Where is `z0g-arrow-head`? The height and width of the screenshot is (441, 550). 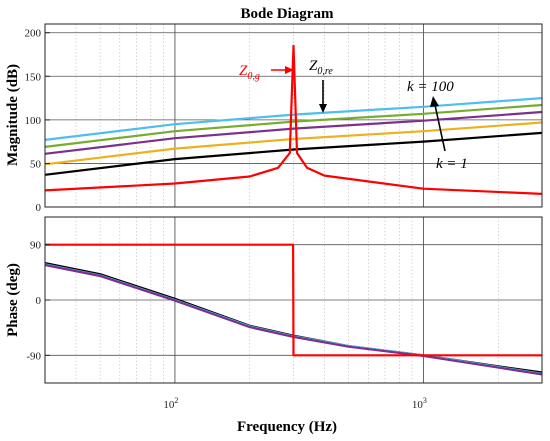 z0g-arrow-head is located at coordinates (289, 70).